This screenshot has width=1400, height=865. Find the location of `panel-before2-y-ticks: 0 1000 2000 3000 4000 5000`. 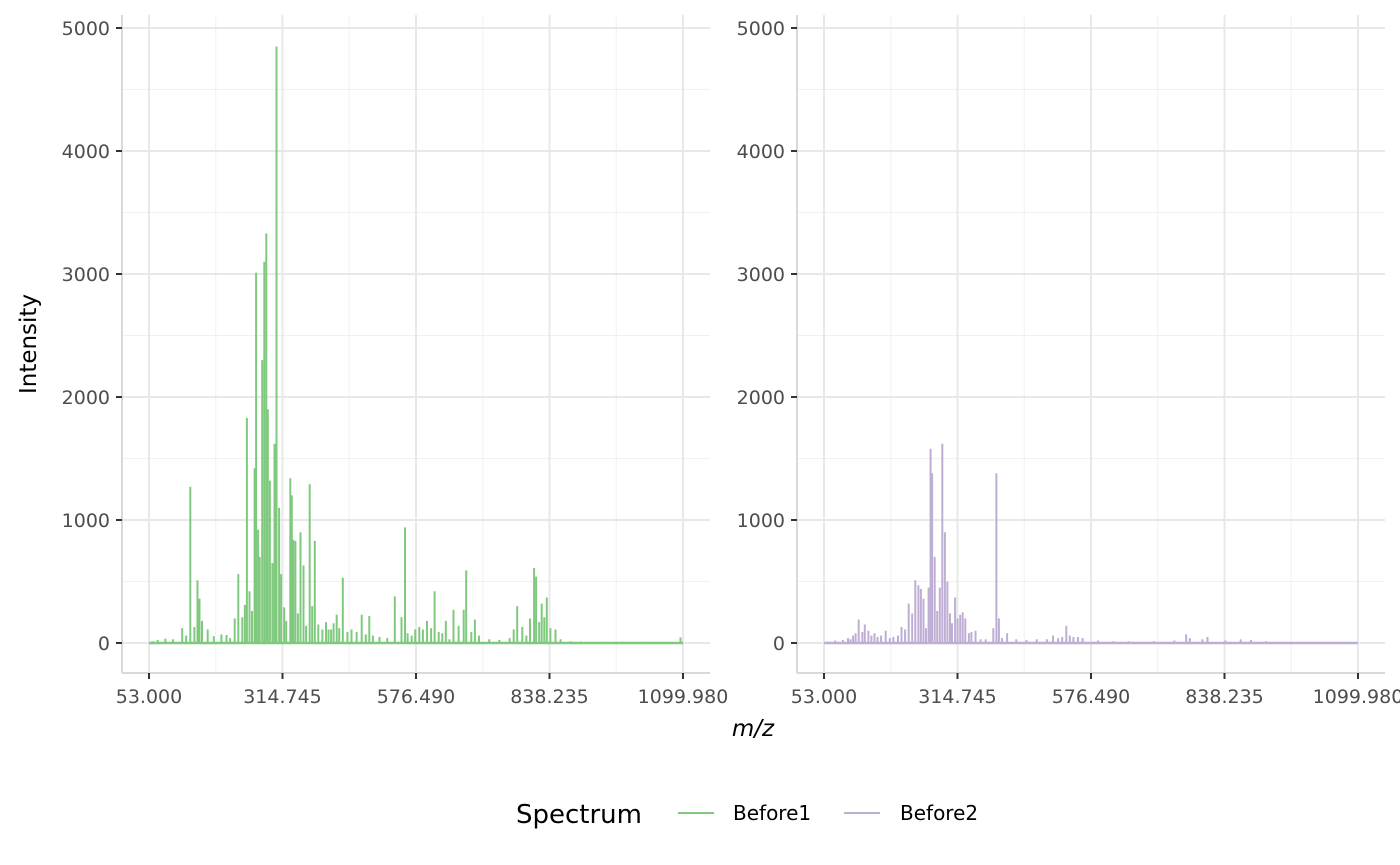

panel-before2-y-ticks: 0 1000 2000 3000 4000 5000 is located at coordinates (767, 336).